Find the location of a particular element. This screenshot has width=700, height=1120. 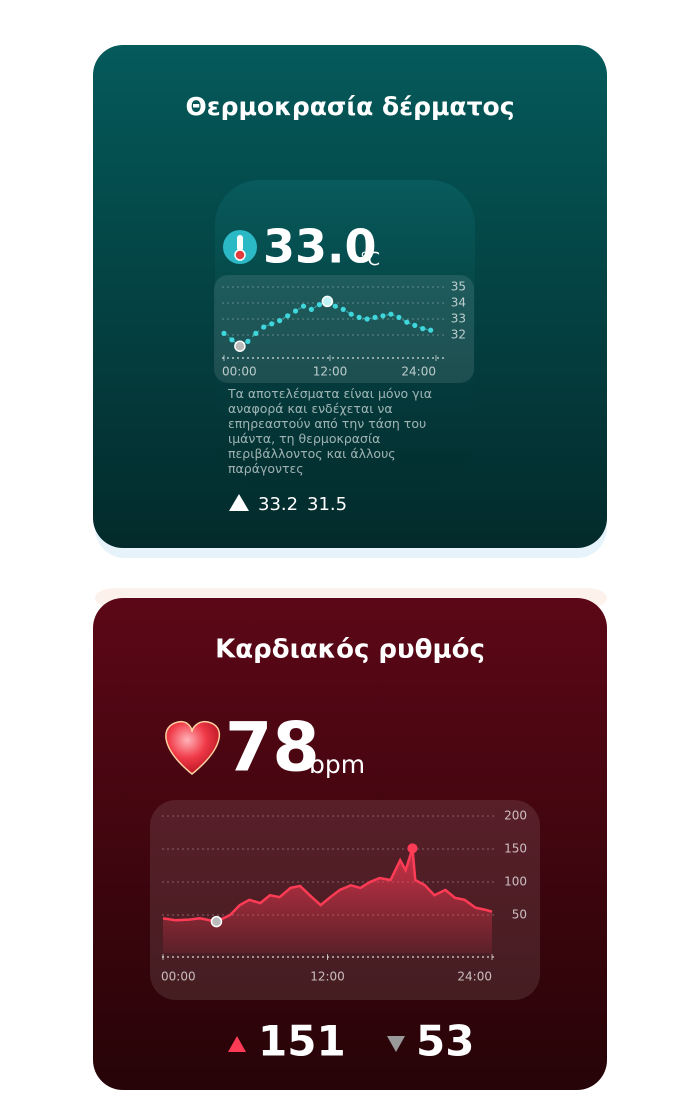

chart-panel is located at coordinates (344, 329).